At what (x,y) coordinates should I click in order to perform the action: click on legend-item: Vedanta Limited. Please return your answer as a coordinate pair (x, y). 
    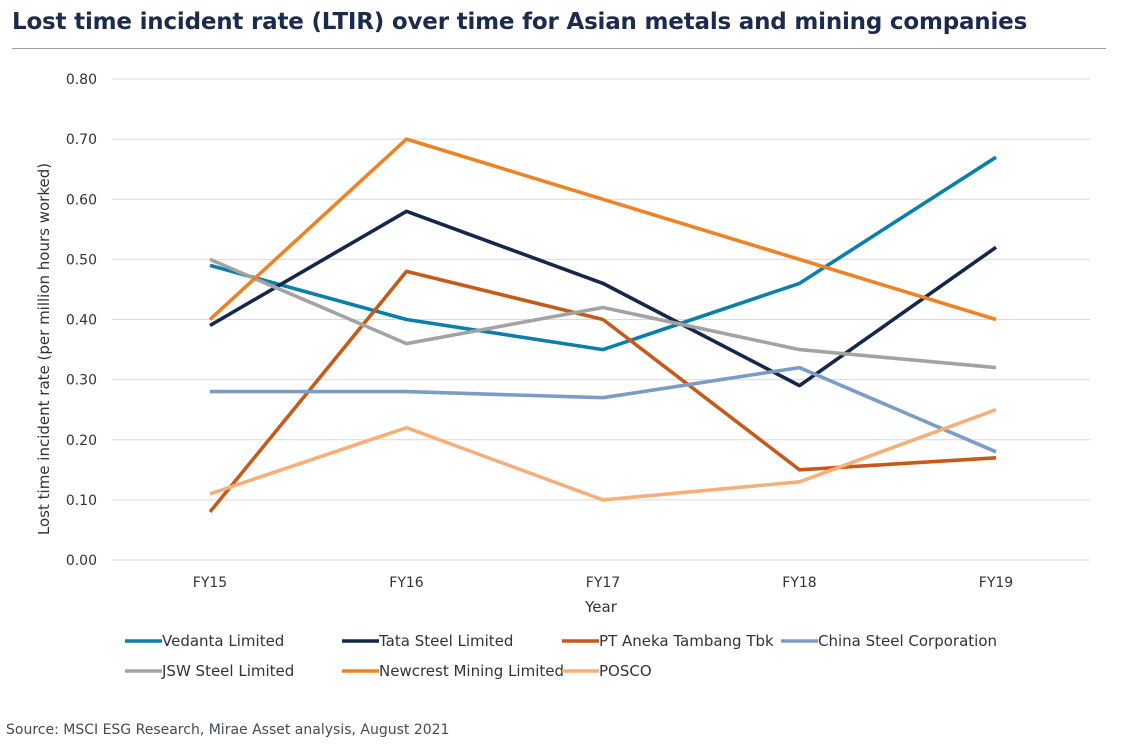
    Looking at the image, I should click on (204, 641).